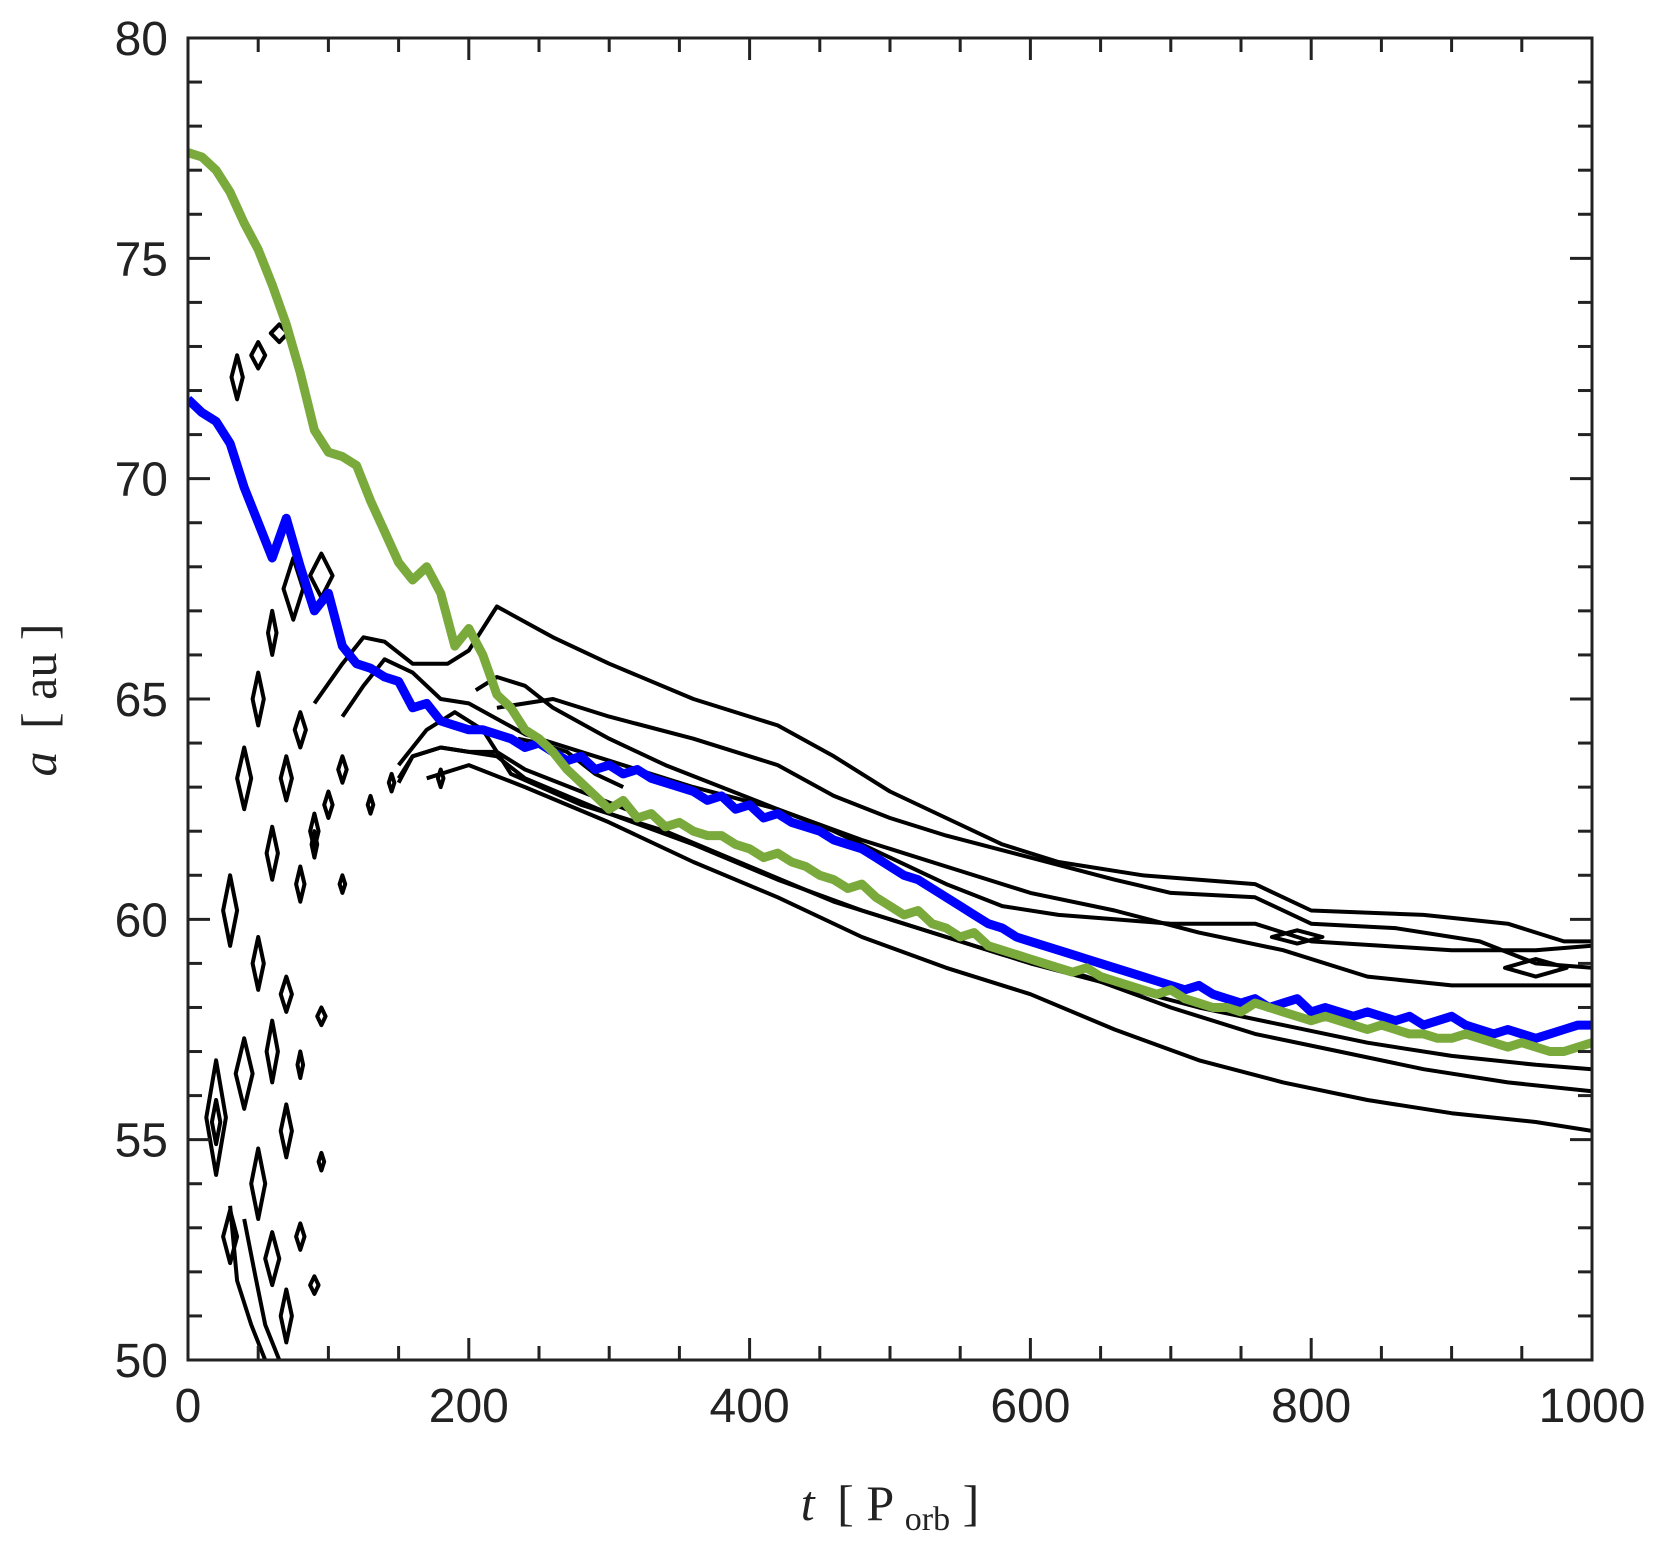 This screenshot has height=1542, width=1661. What do you see at coordinates (750, 1406) in the screenshot?
I see `x-tick-label: 400` at bounding box center [750, 1406].